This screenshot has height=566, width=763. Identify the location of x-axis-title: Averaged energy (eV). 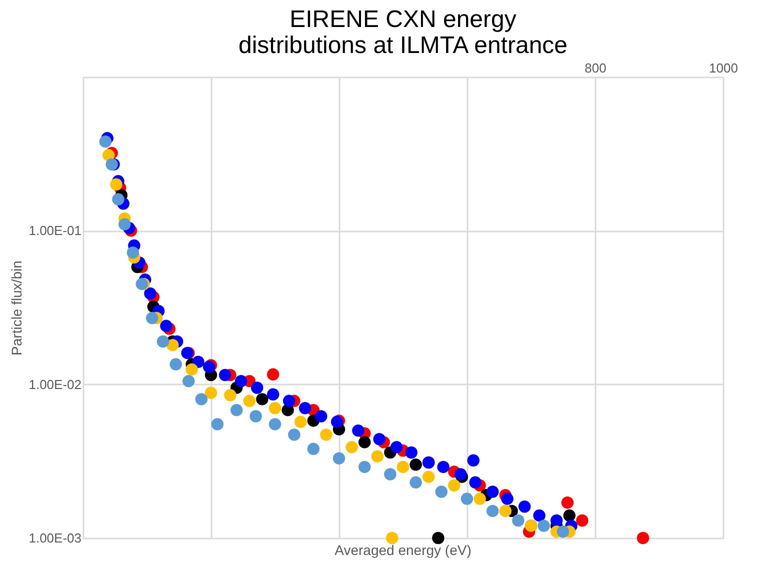
(403, 550).